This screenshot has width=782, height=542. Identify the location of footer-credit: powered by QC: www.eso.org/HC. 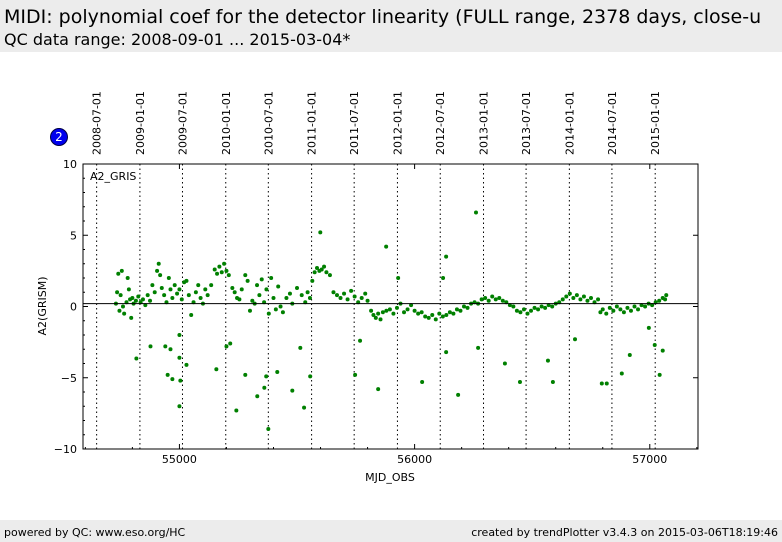
(95, 532).